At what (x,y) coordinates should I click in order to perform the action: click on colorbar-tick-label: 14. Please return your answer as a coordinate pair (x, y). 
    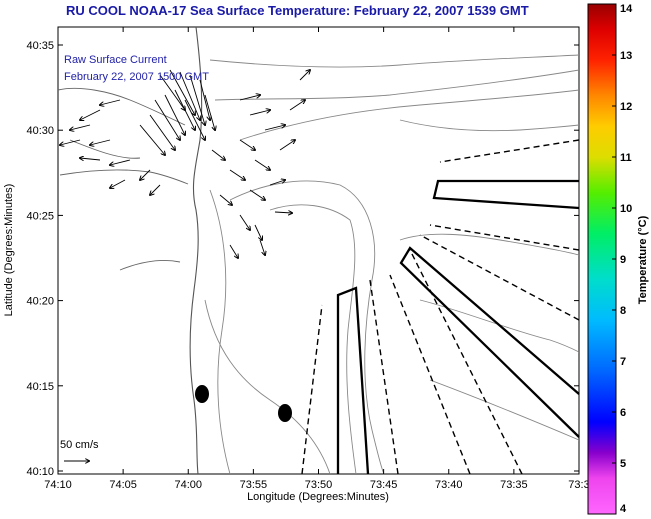
    Looking at the image, I should click on (626, 9).